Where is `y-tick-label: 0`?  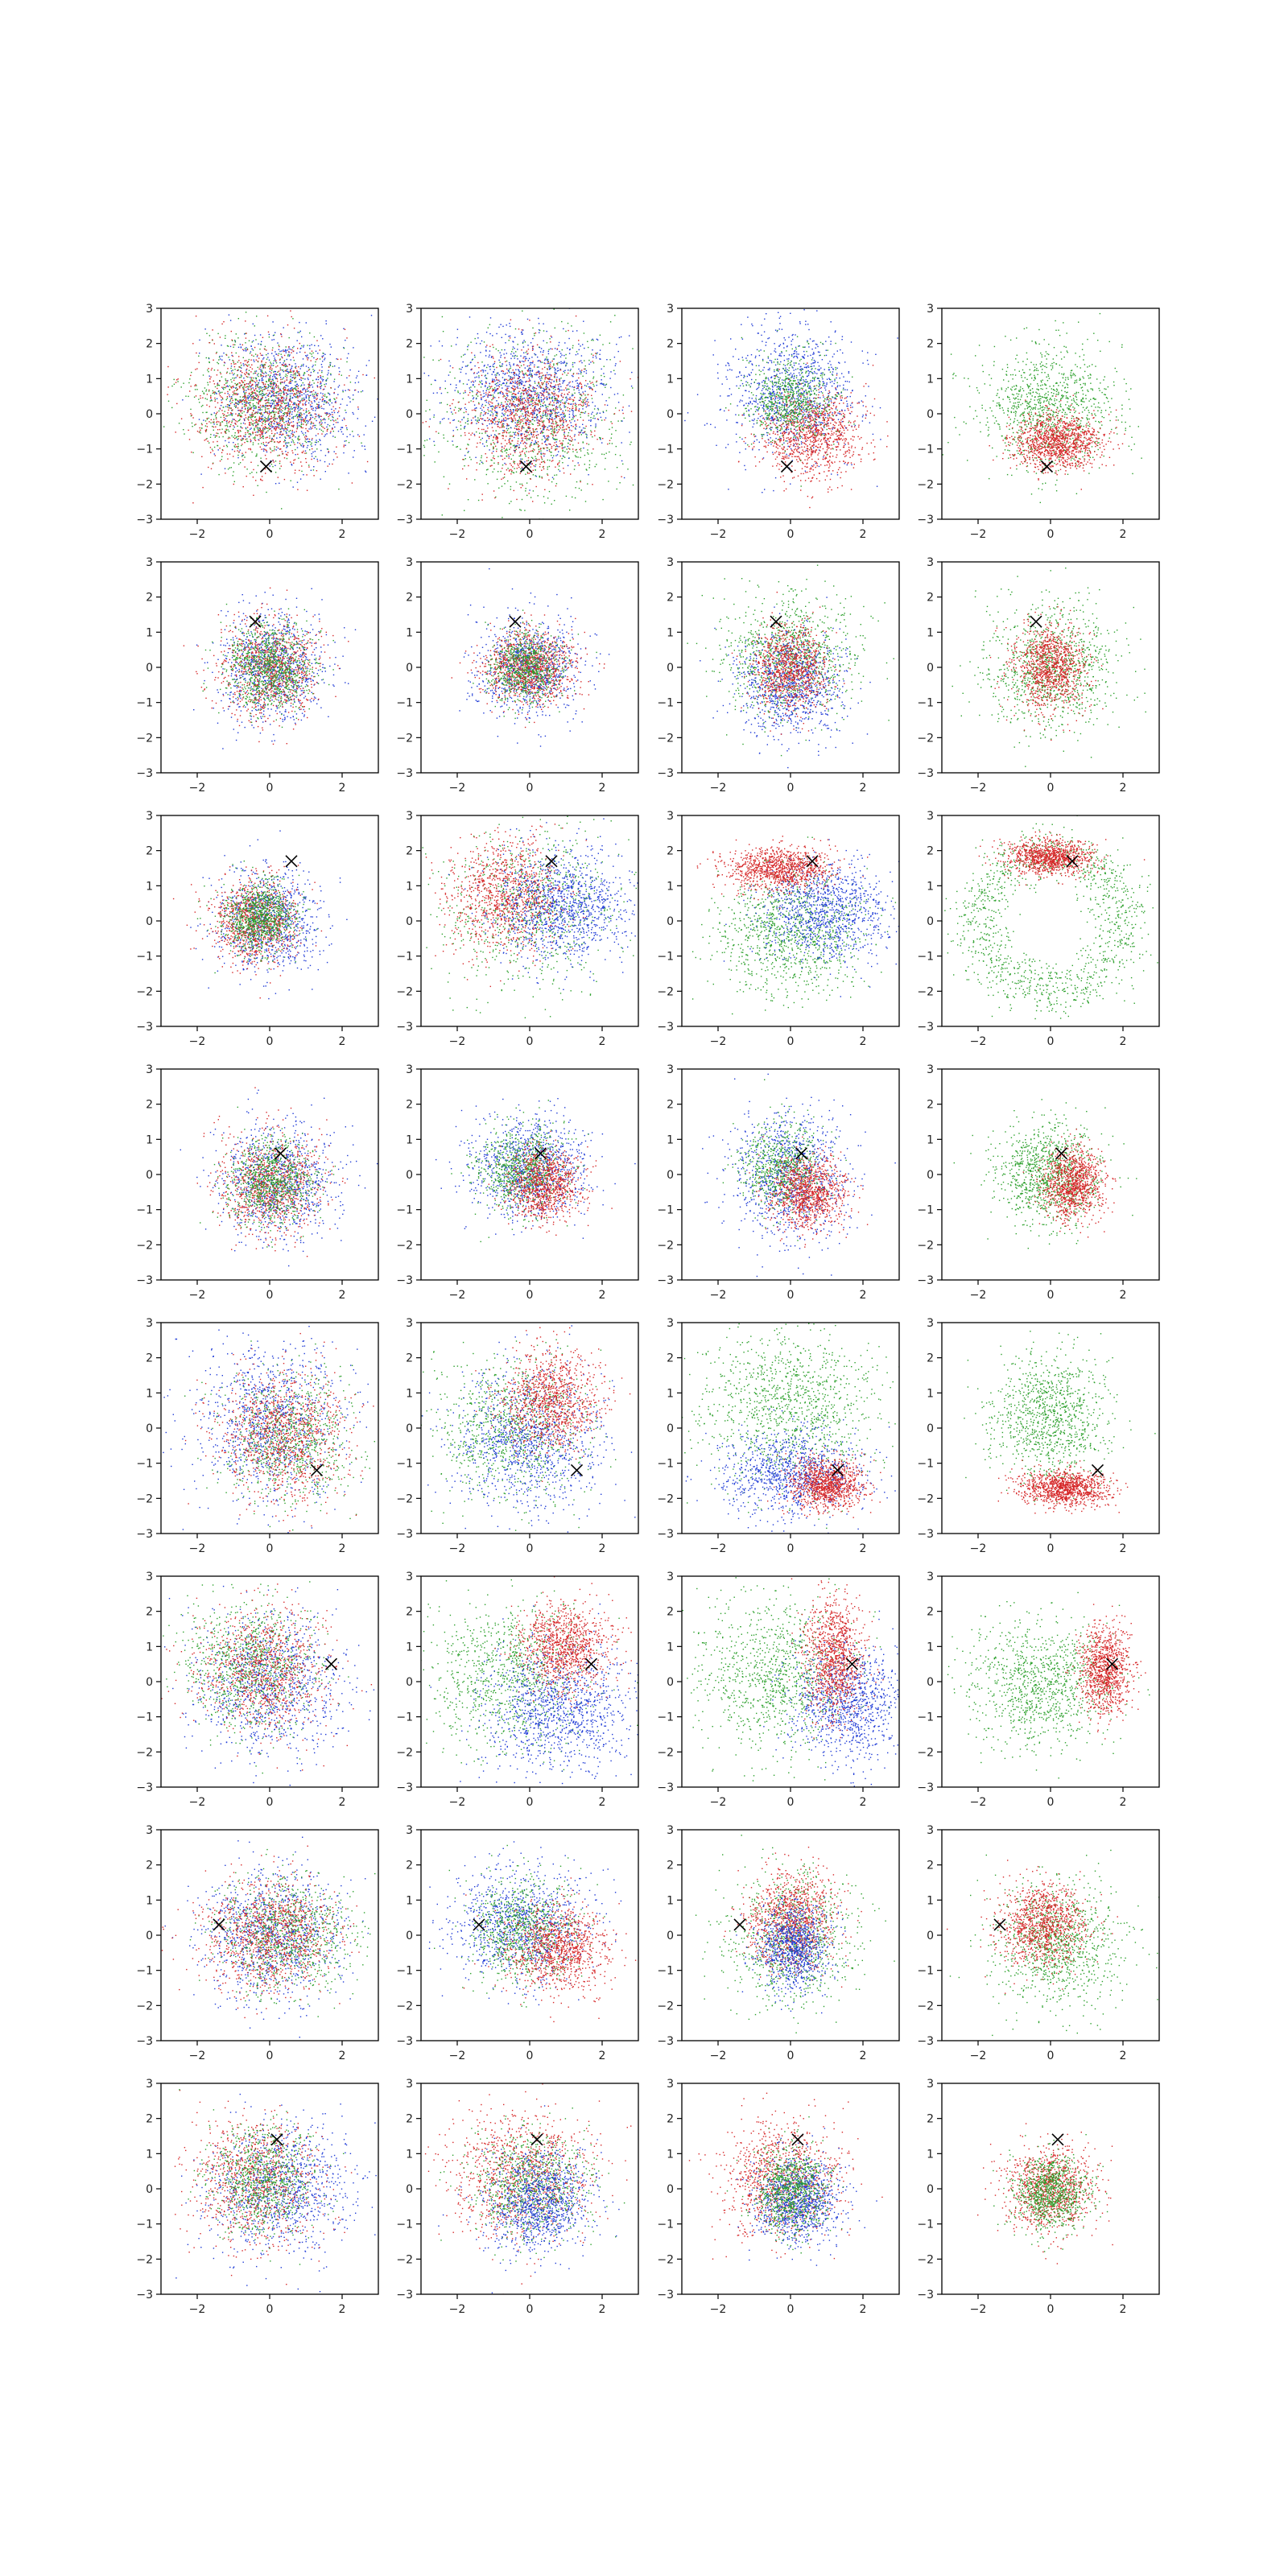 y-tick-label: 0 is located at coordinates (149, 414).